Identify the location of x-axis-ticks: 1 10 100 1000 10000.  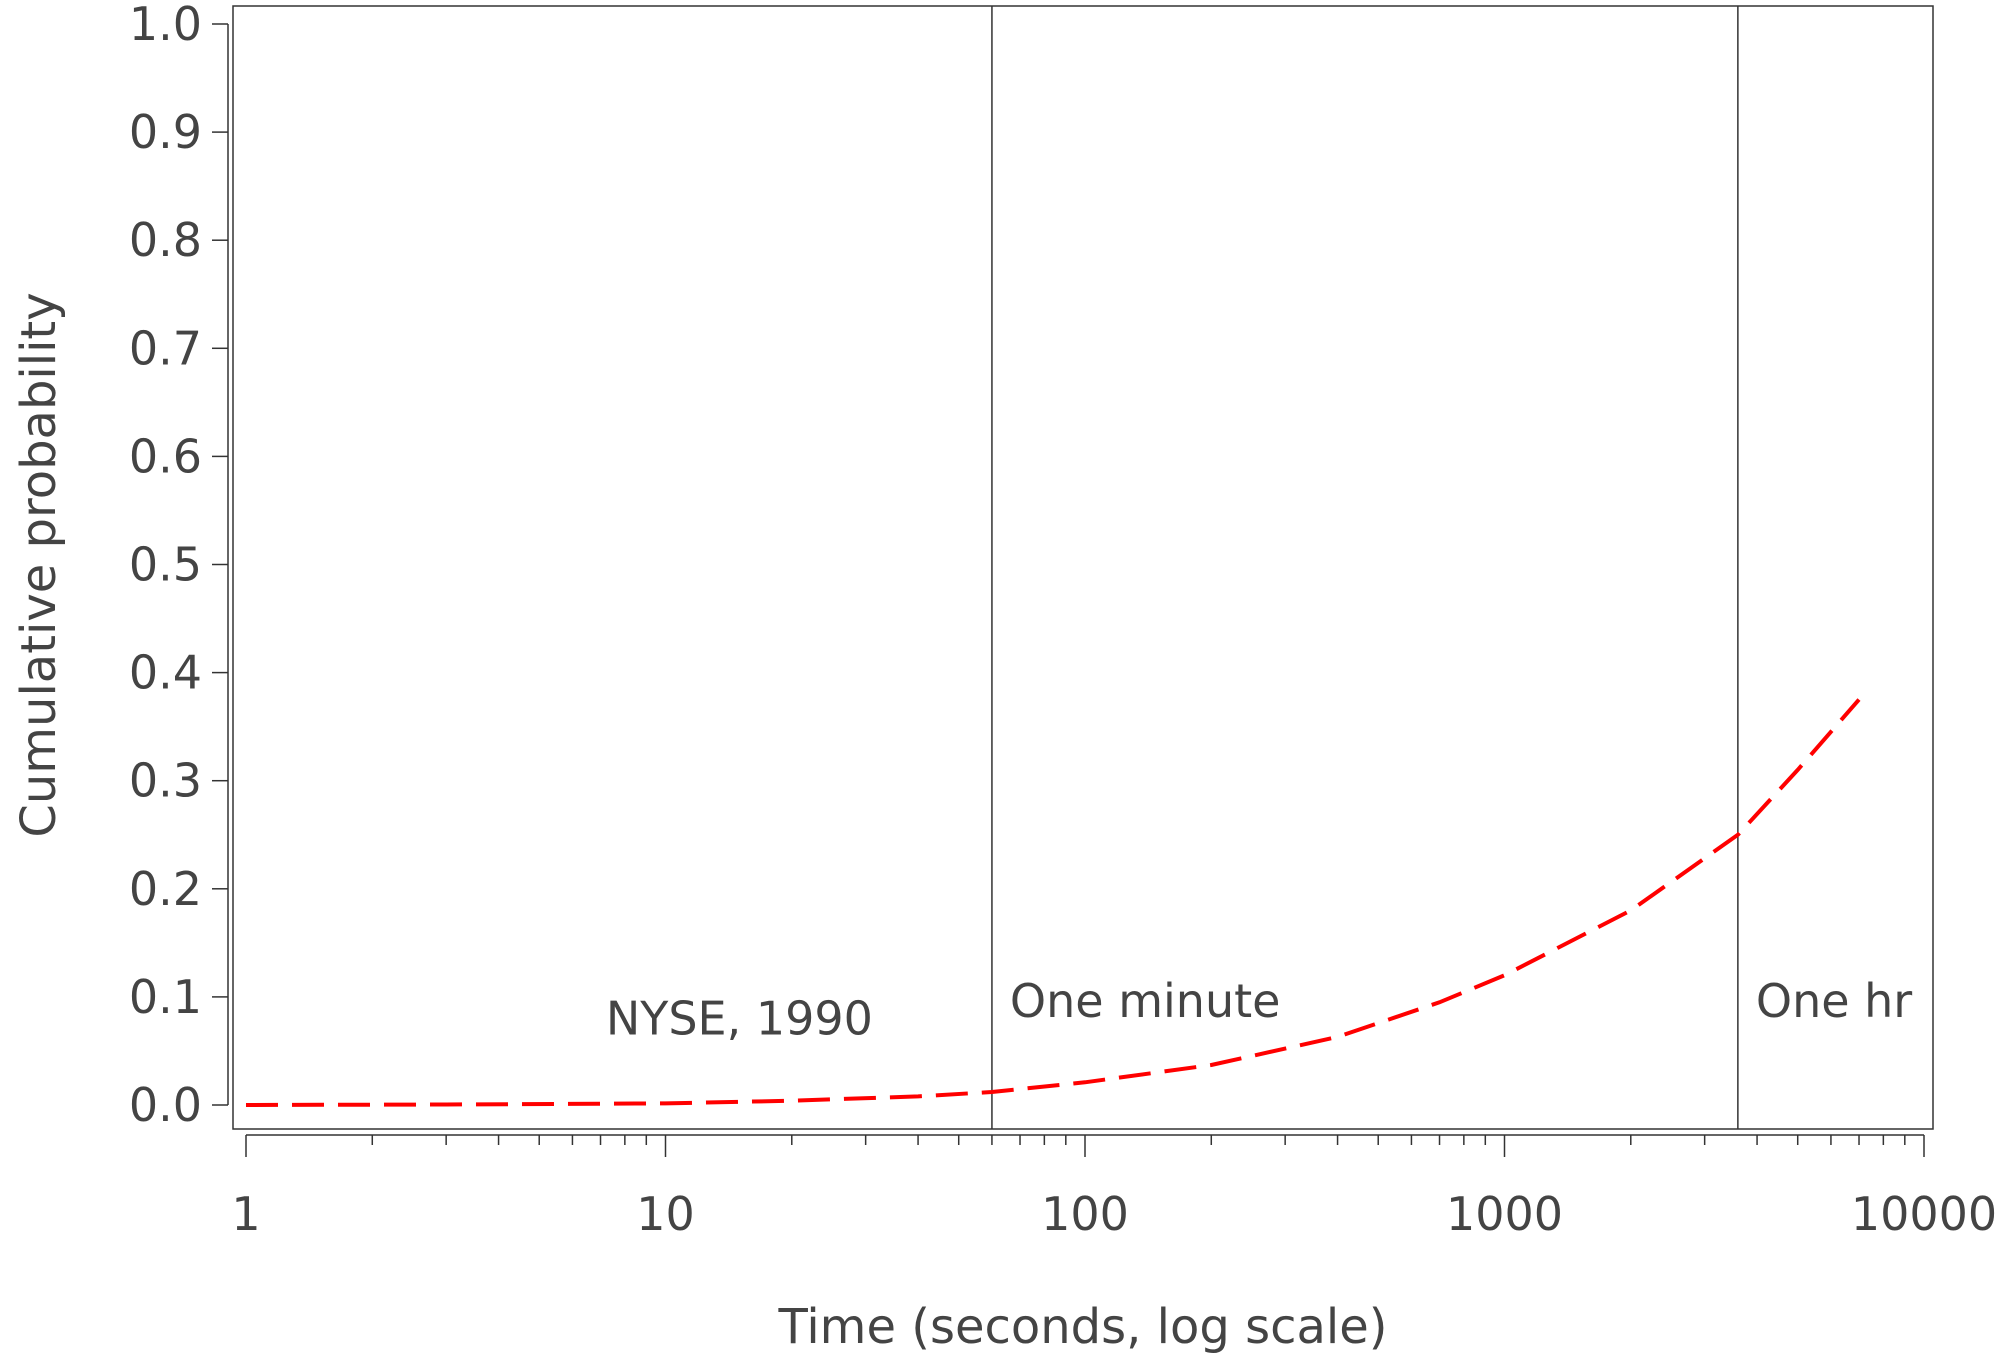
(1114, 1188).